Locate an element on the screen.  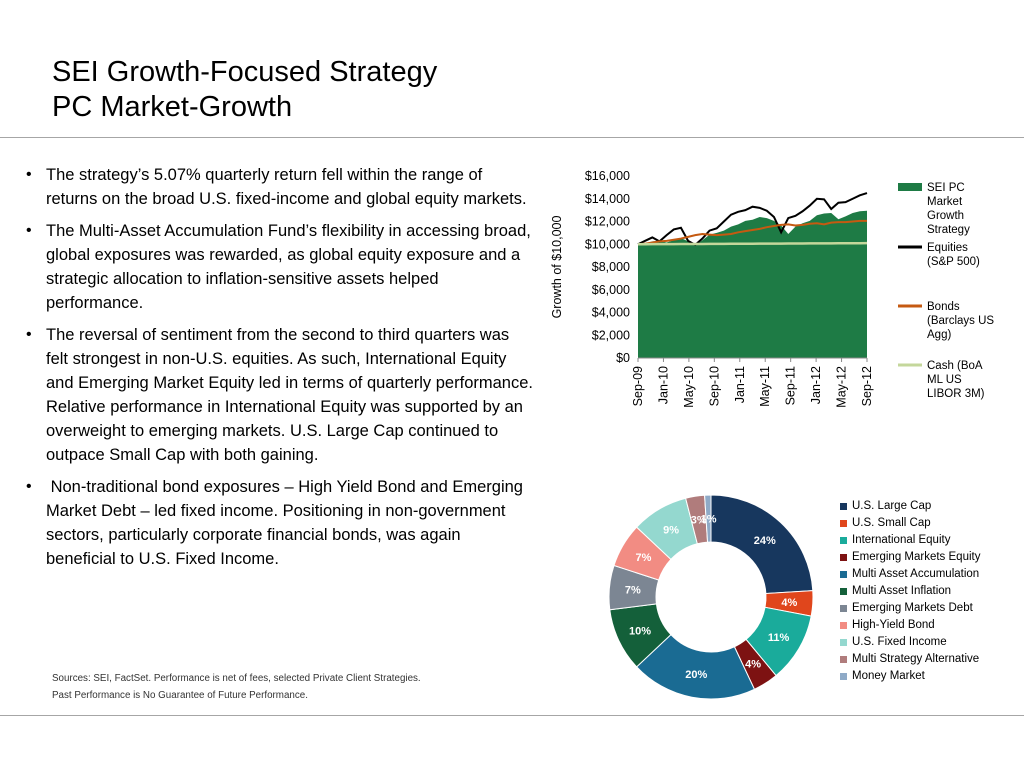
legend-label: Multi Asset Inflation is located at coordinates (902, 591).